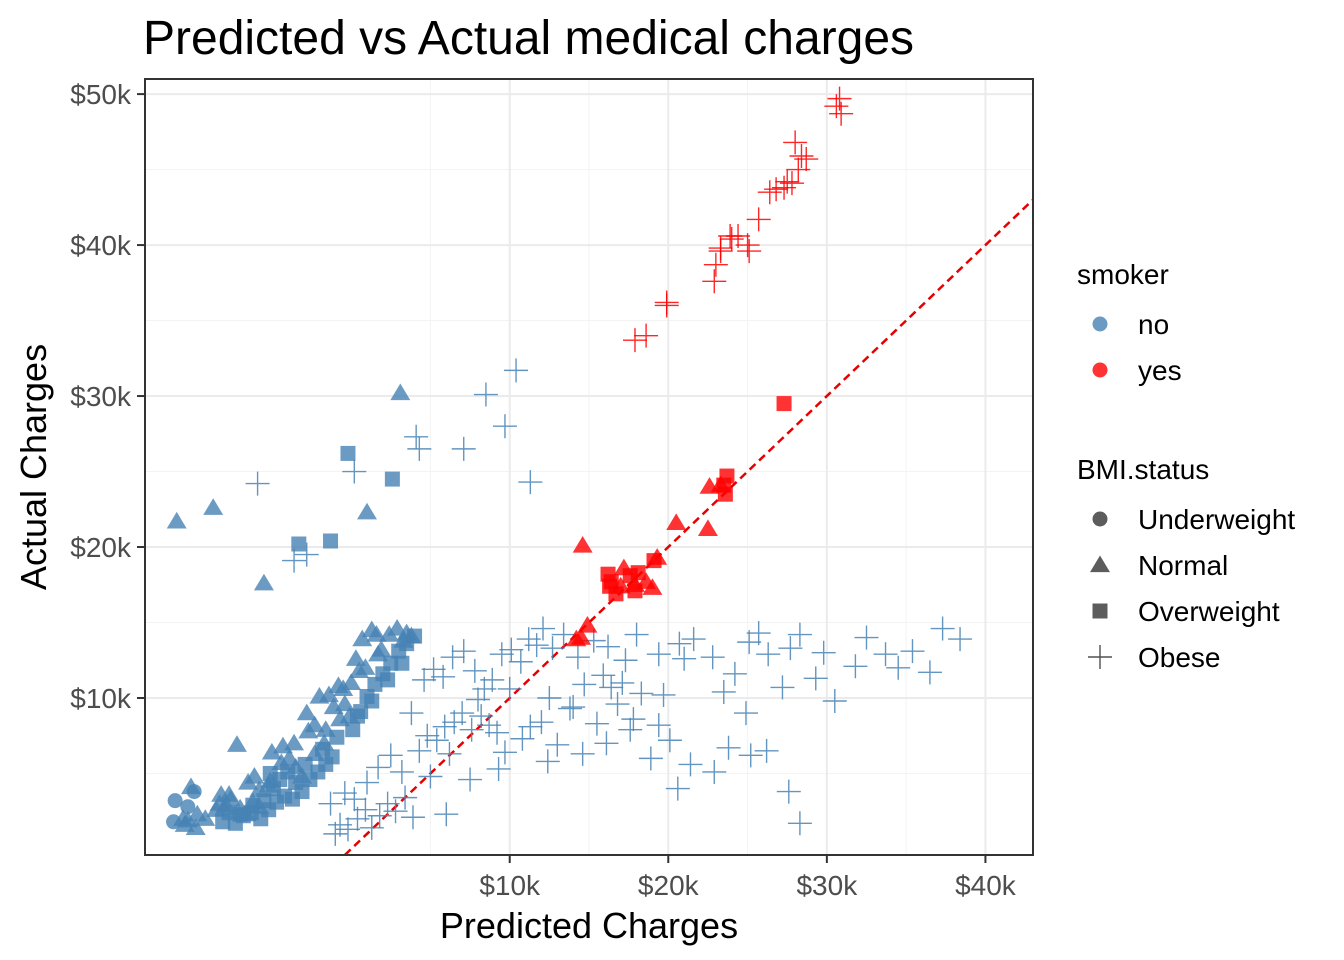 The width and height of the screenshot is (1344, 960). I want to click on legend-label-bmi-obese: Obese, so click(1179, 657).